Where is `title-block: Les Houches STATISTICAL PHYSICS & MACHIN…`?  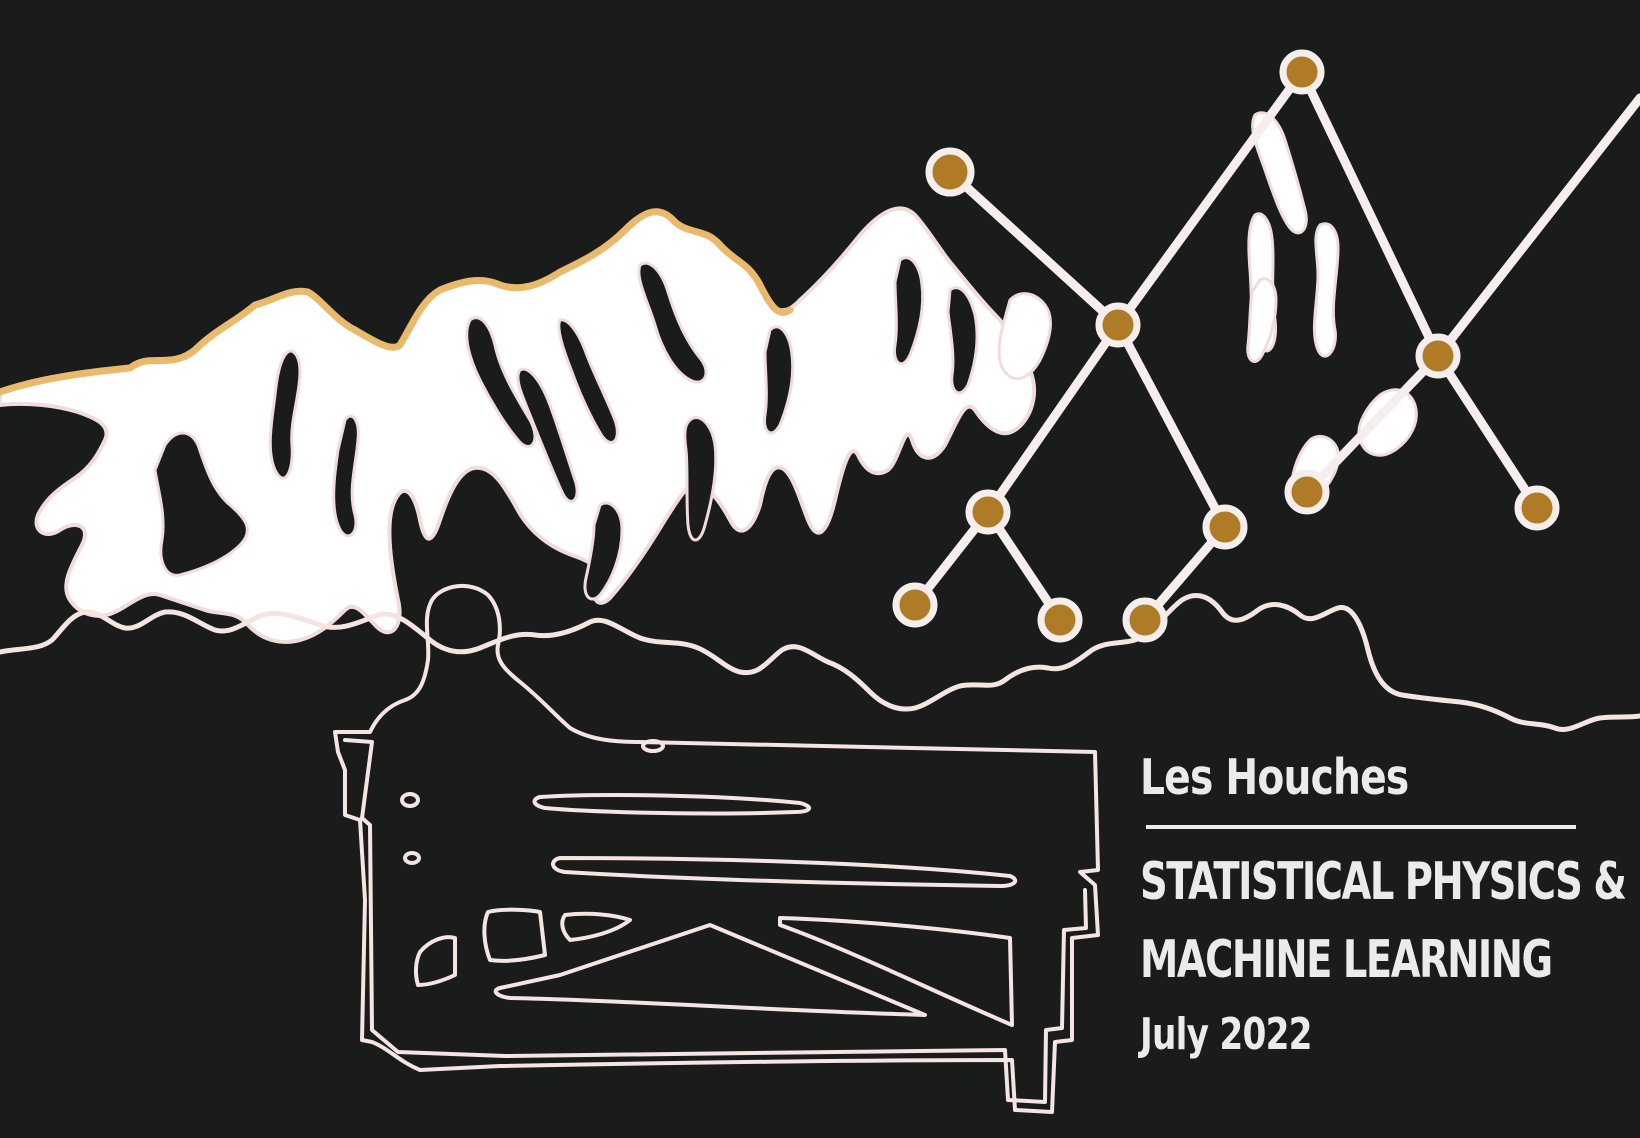
title-block: Les Houches STATISTICAL PHYSICS & MACHIN… is located at coordinates (1383, 902).